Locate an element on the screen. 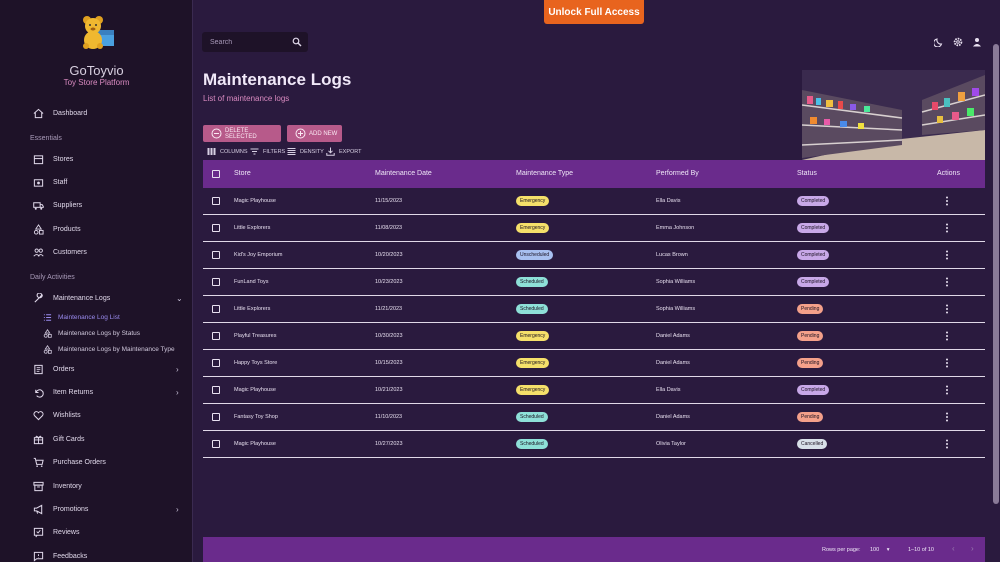 The height and width of the screenshot is (562, 1000). filters-button: FILTERS is located at coordinates (267, 151).